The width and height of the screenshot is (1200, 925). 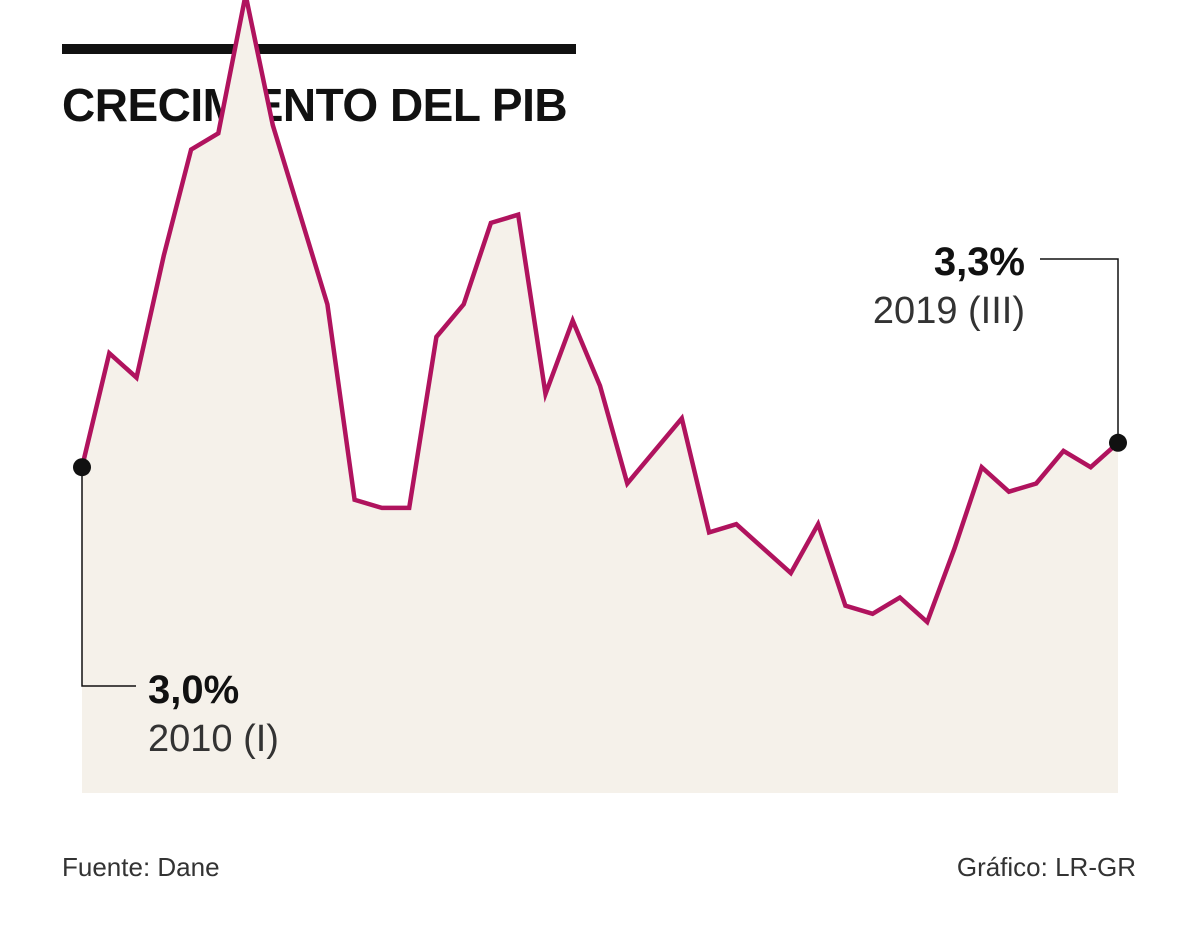 I want to click on start-value-label: 3,0%, so click(x=194, y=690).